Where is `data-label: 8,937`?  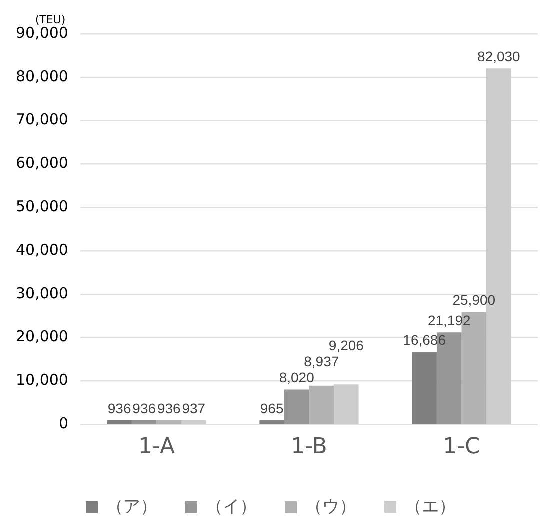
data-label: 8,937 is located at coordinates (322, 362).